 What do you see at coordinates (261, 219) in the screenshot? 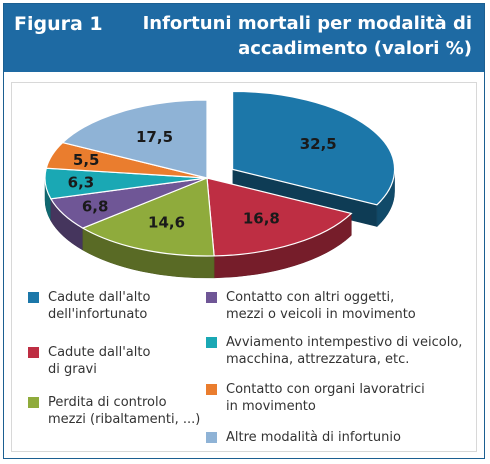
I see `slice-value-label: 16,8` at bounding box center [261, 219].